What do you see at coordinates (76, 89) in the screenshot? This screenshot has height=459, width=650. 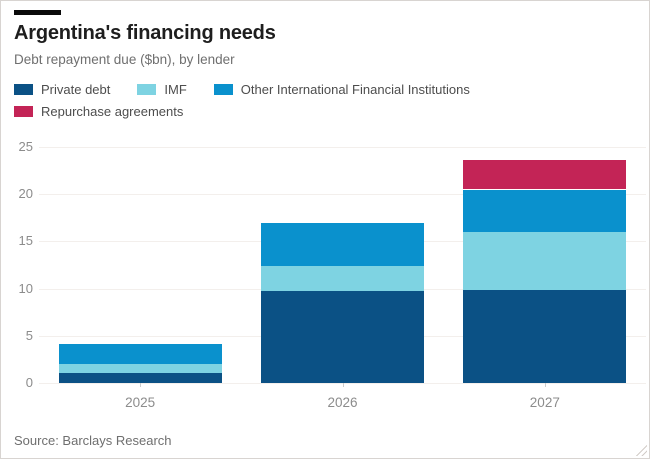 I see `legend-label: Private debt` at bounding box center [76, 89].